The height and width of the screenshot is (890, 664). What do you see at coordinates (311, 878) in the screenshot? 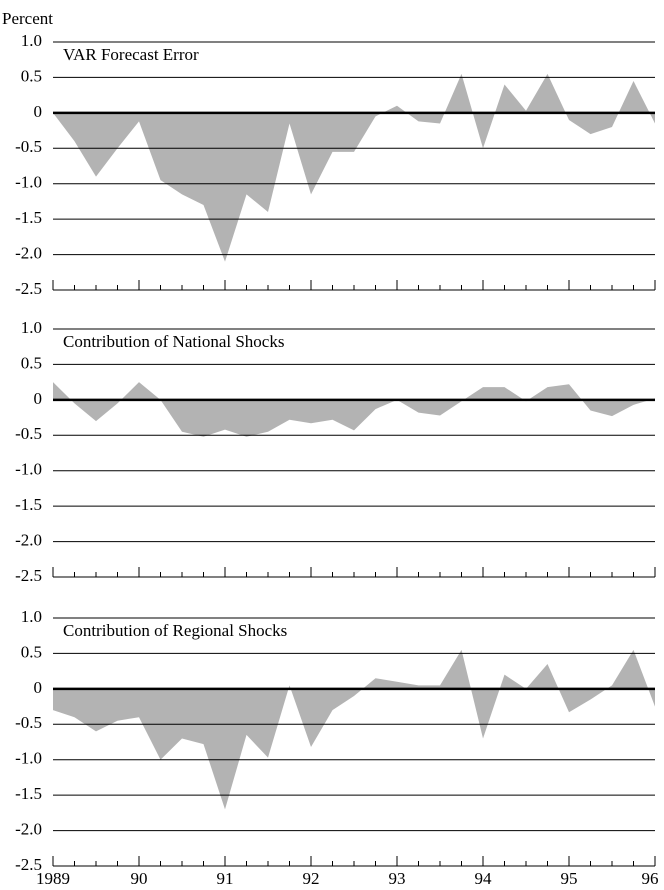
I see `x-tick-label: 92` at bounding box center [311, 878].